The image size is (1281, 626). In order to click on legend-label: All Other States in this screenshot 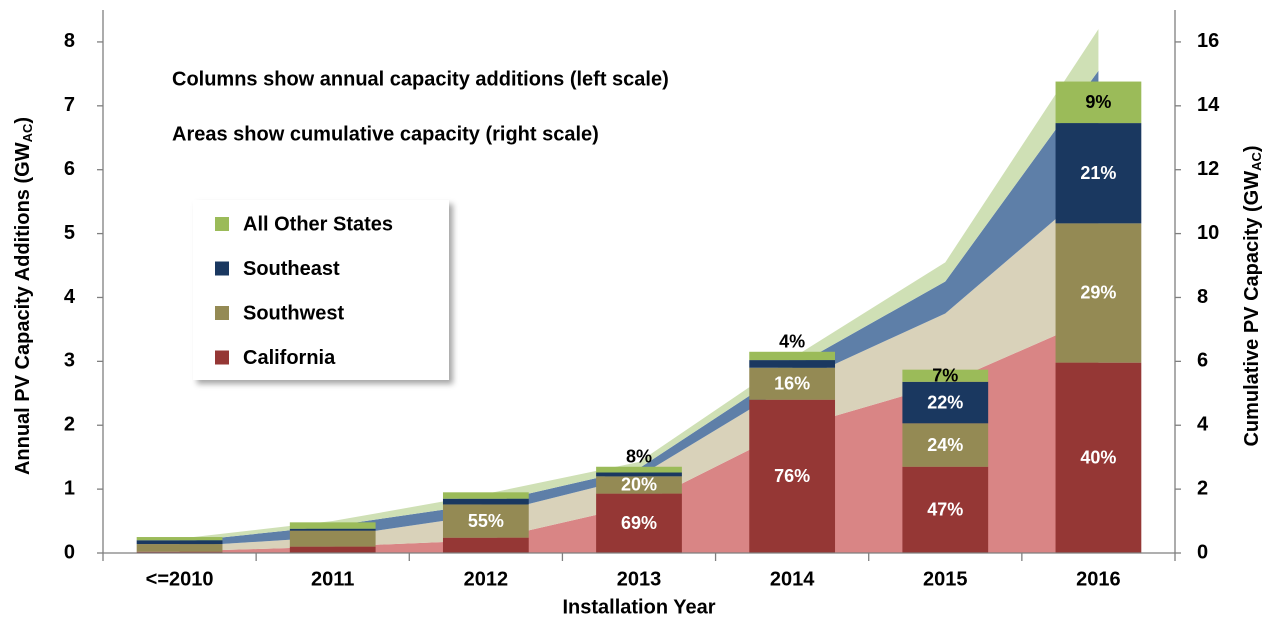, I will do `click(318, 224)`.